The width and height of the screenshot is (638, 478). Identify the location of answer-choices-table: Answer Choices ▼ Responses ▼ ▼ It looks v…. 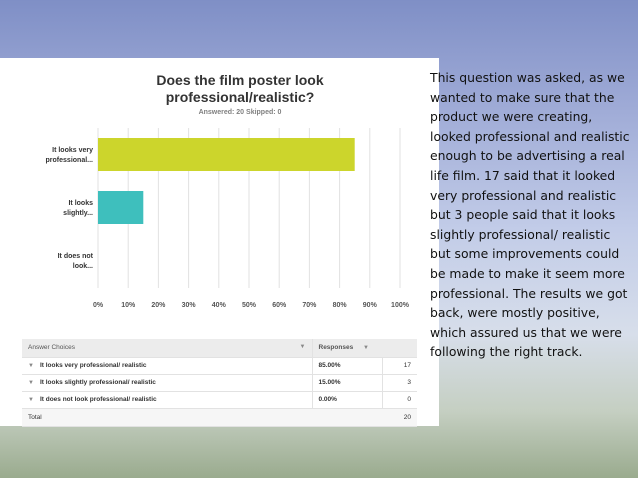
(219, 383).